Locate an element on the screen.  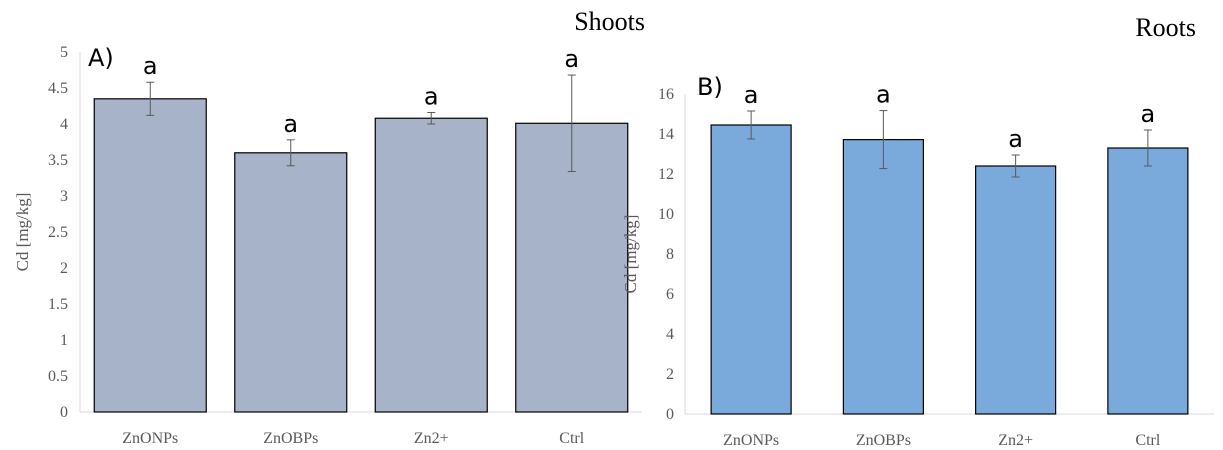
y-tick-label: 0.5 is located at coordinates (58, 376).